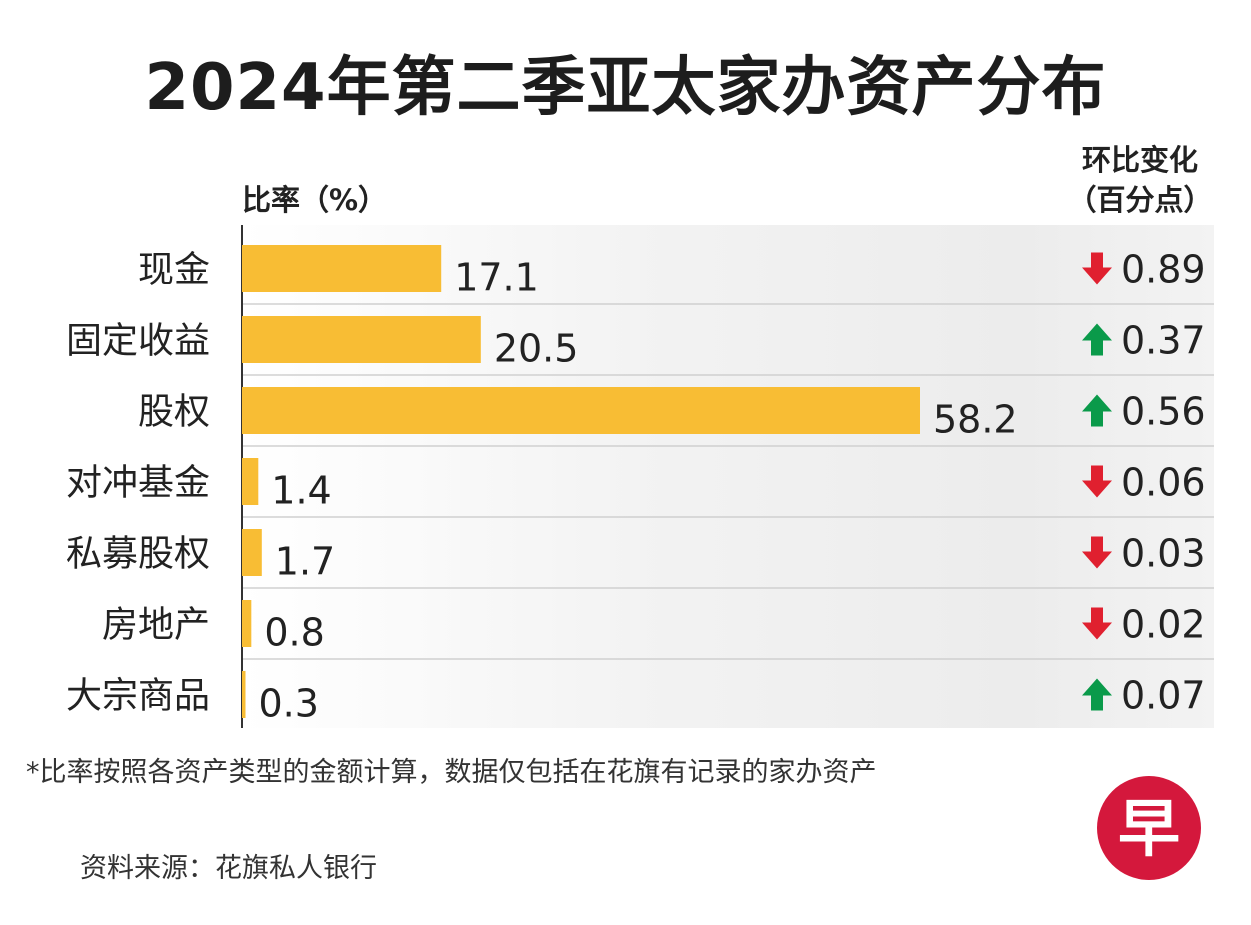  I want to click on value-label: 1.4, so click(301, 491).